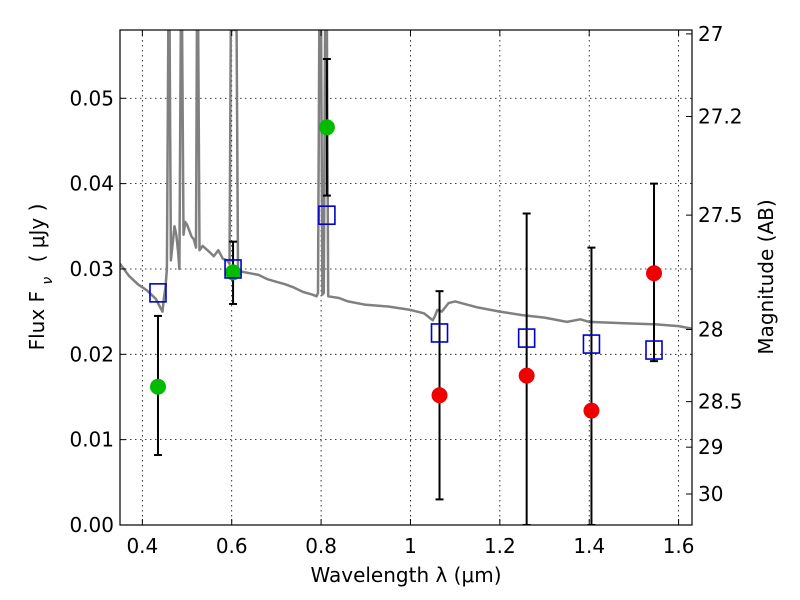  What do you see at coordinates (142, 546) in the screenshot?
I see `x-tick-label: 0.4` at bounding box center [142, 546].